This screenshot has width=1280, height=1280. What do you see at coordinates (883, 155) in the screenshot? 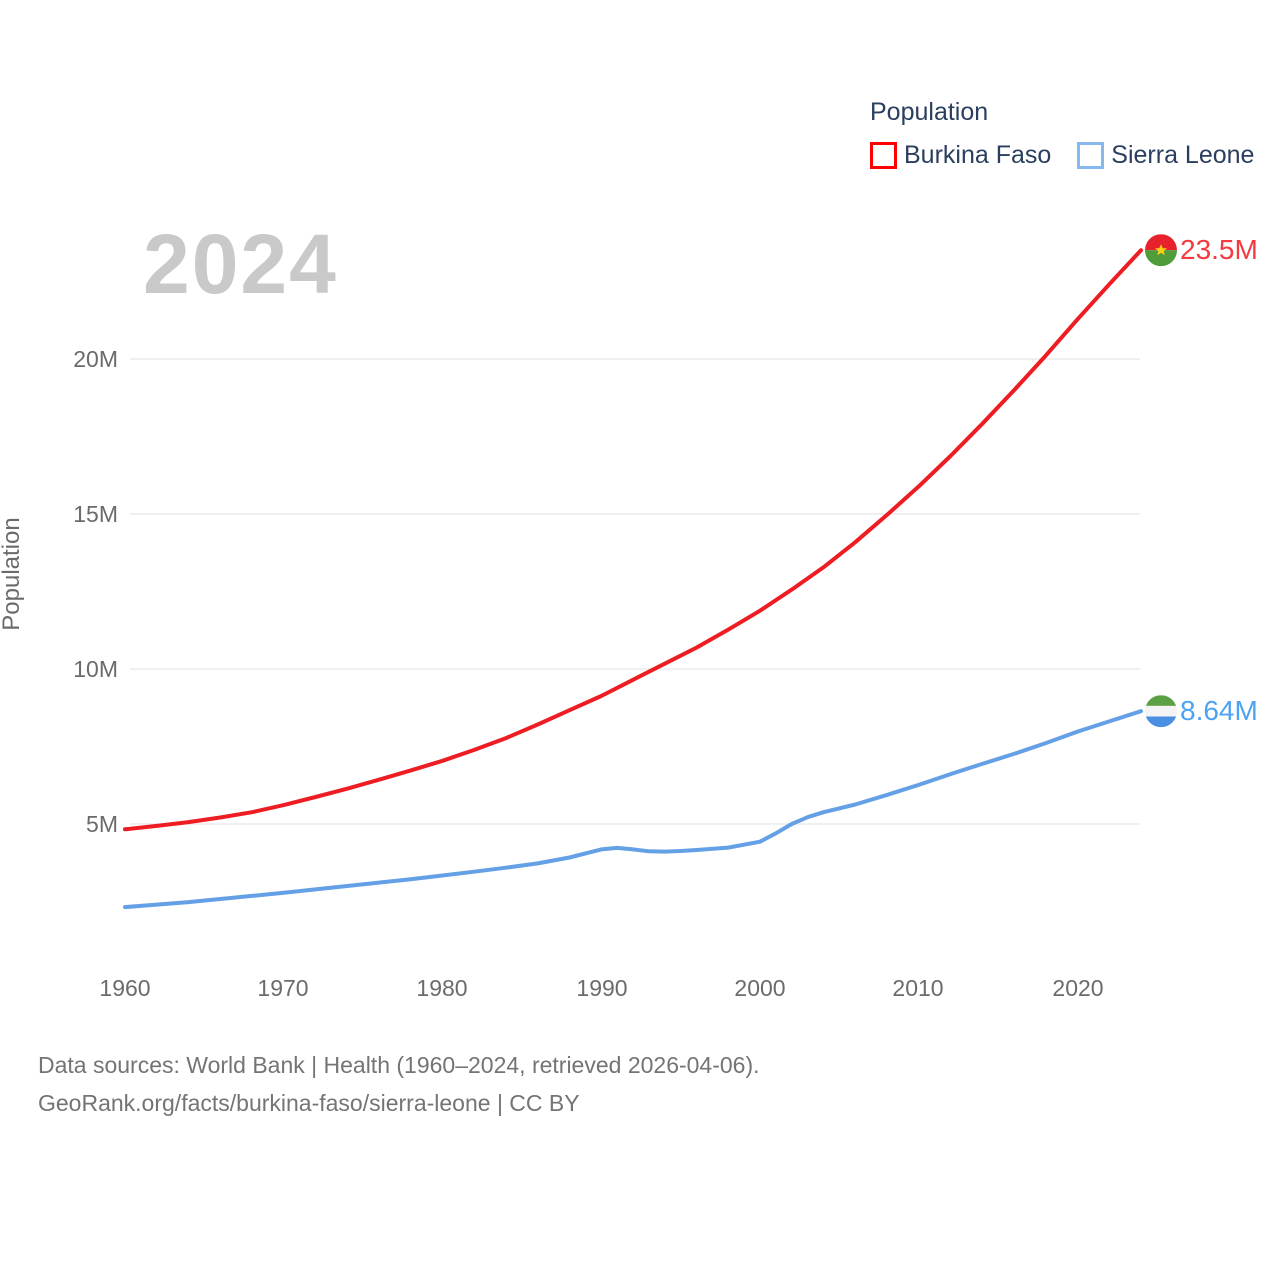
I see `burkina-faso-swatch-icon` at bounding box center [883, 155].